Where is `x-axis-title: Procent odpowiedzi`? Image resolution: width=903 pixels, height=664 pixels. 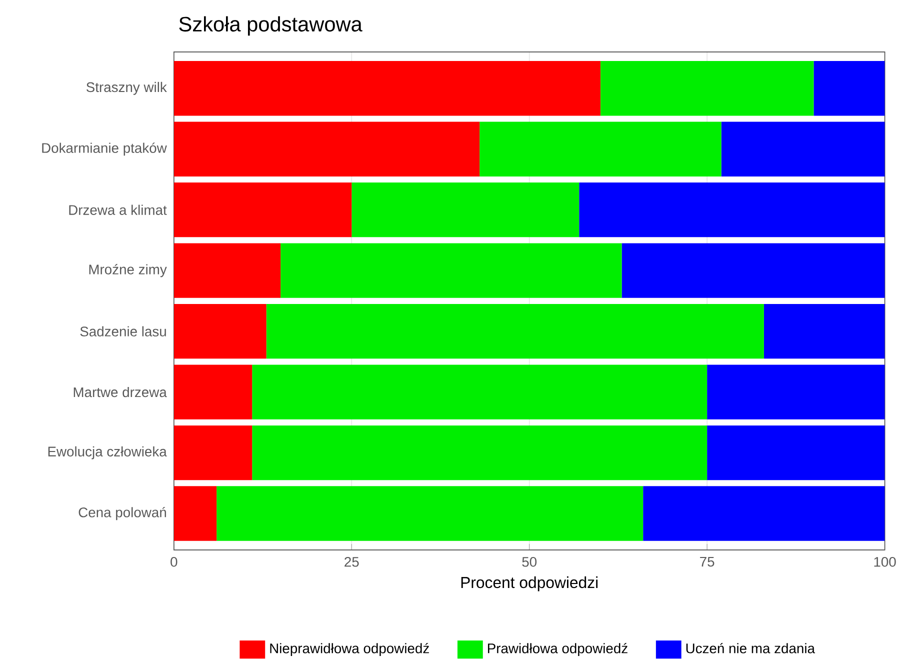 x-axis-title: Procent odpowiedzi is located at coordinates (529, 584).